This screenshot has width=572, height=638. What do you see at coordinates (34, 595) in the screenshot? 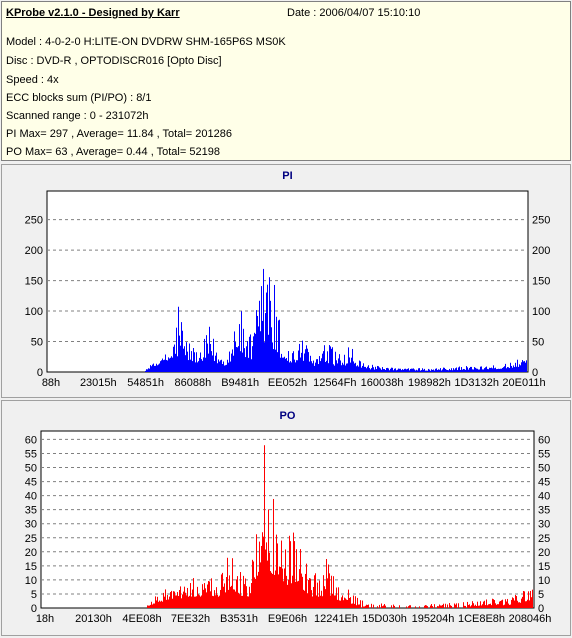
I see `po-y-tick-left: 5` at bounding box center [34, 595].